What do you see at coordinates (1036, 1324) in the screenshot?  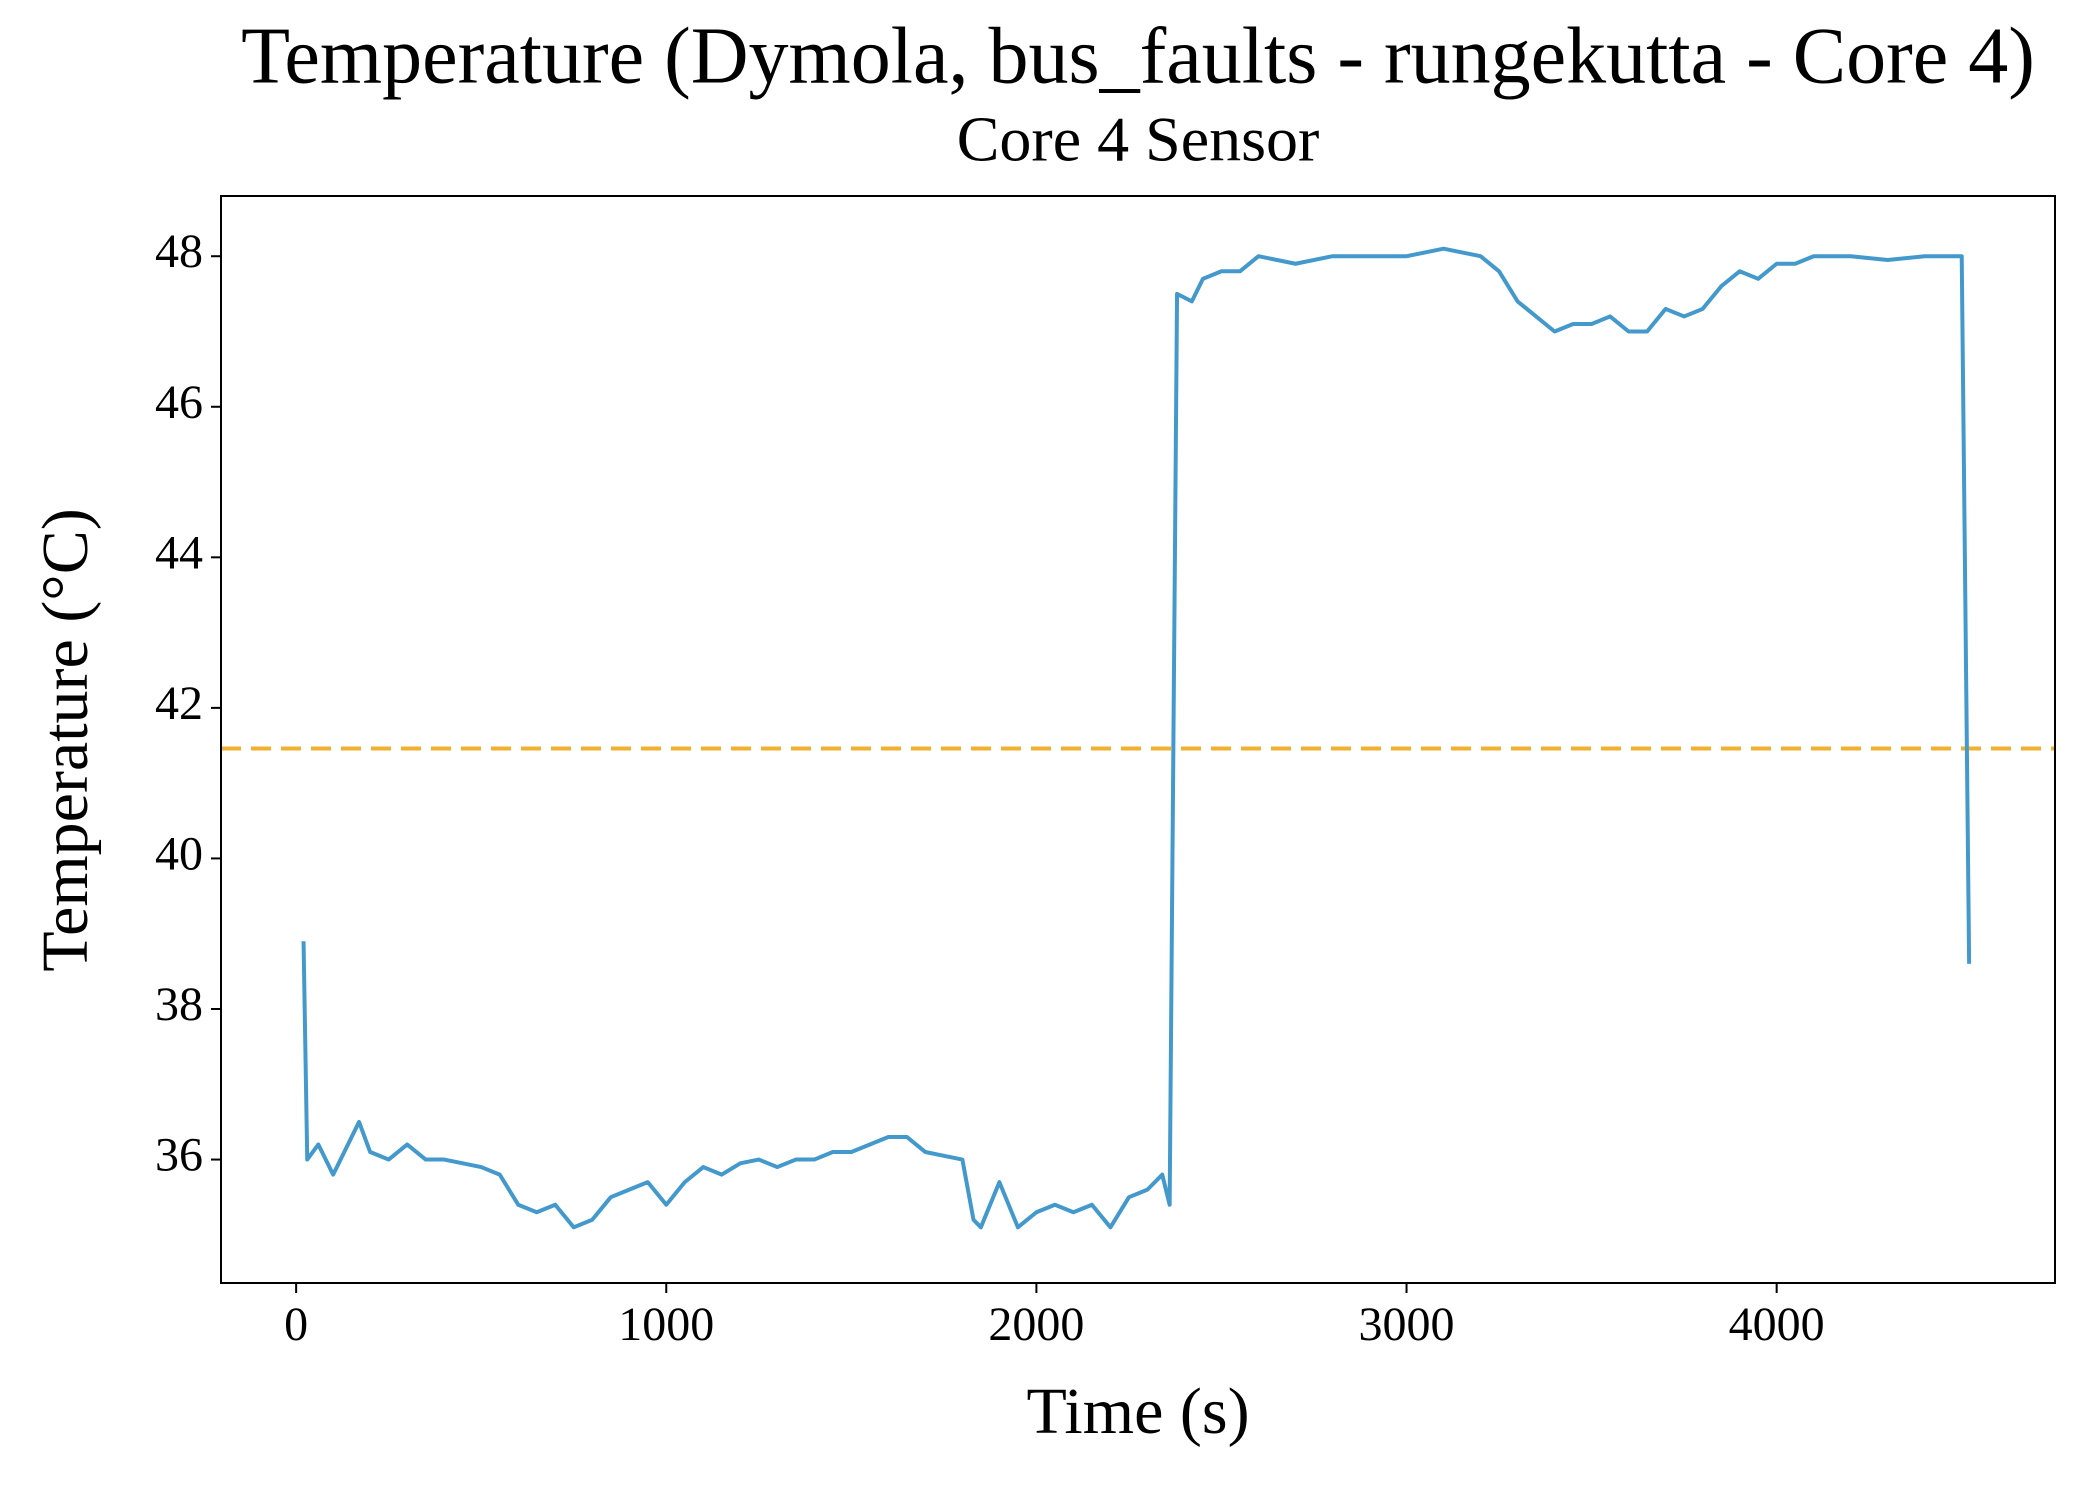 I see `x-tick-label: 2000` at bounding box center [1036, 1324].